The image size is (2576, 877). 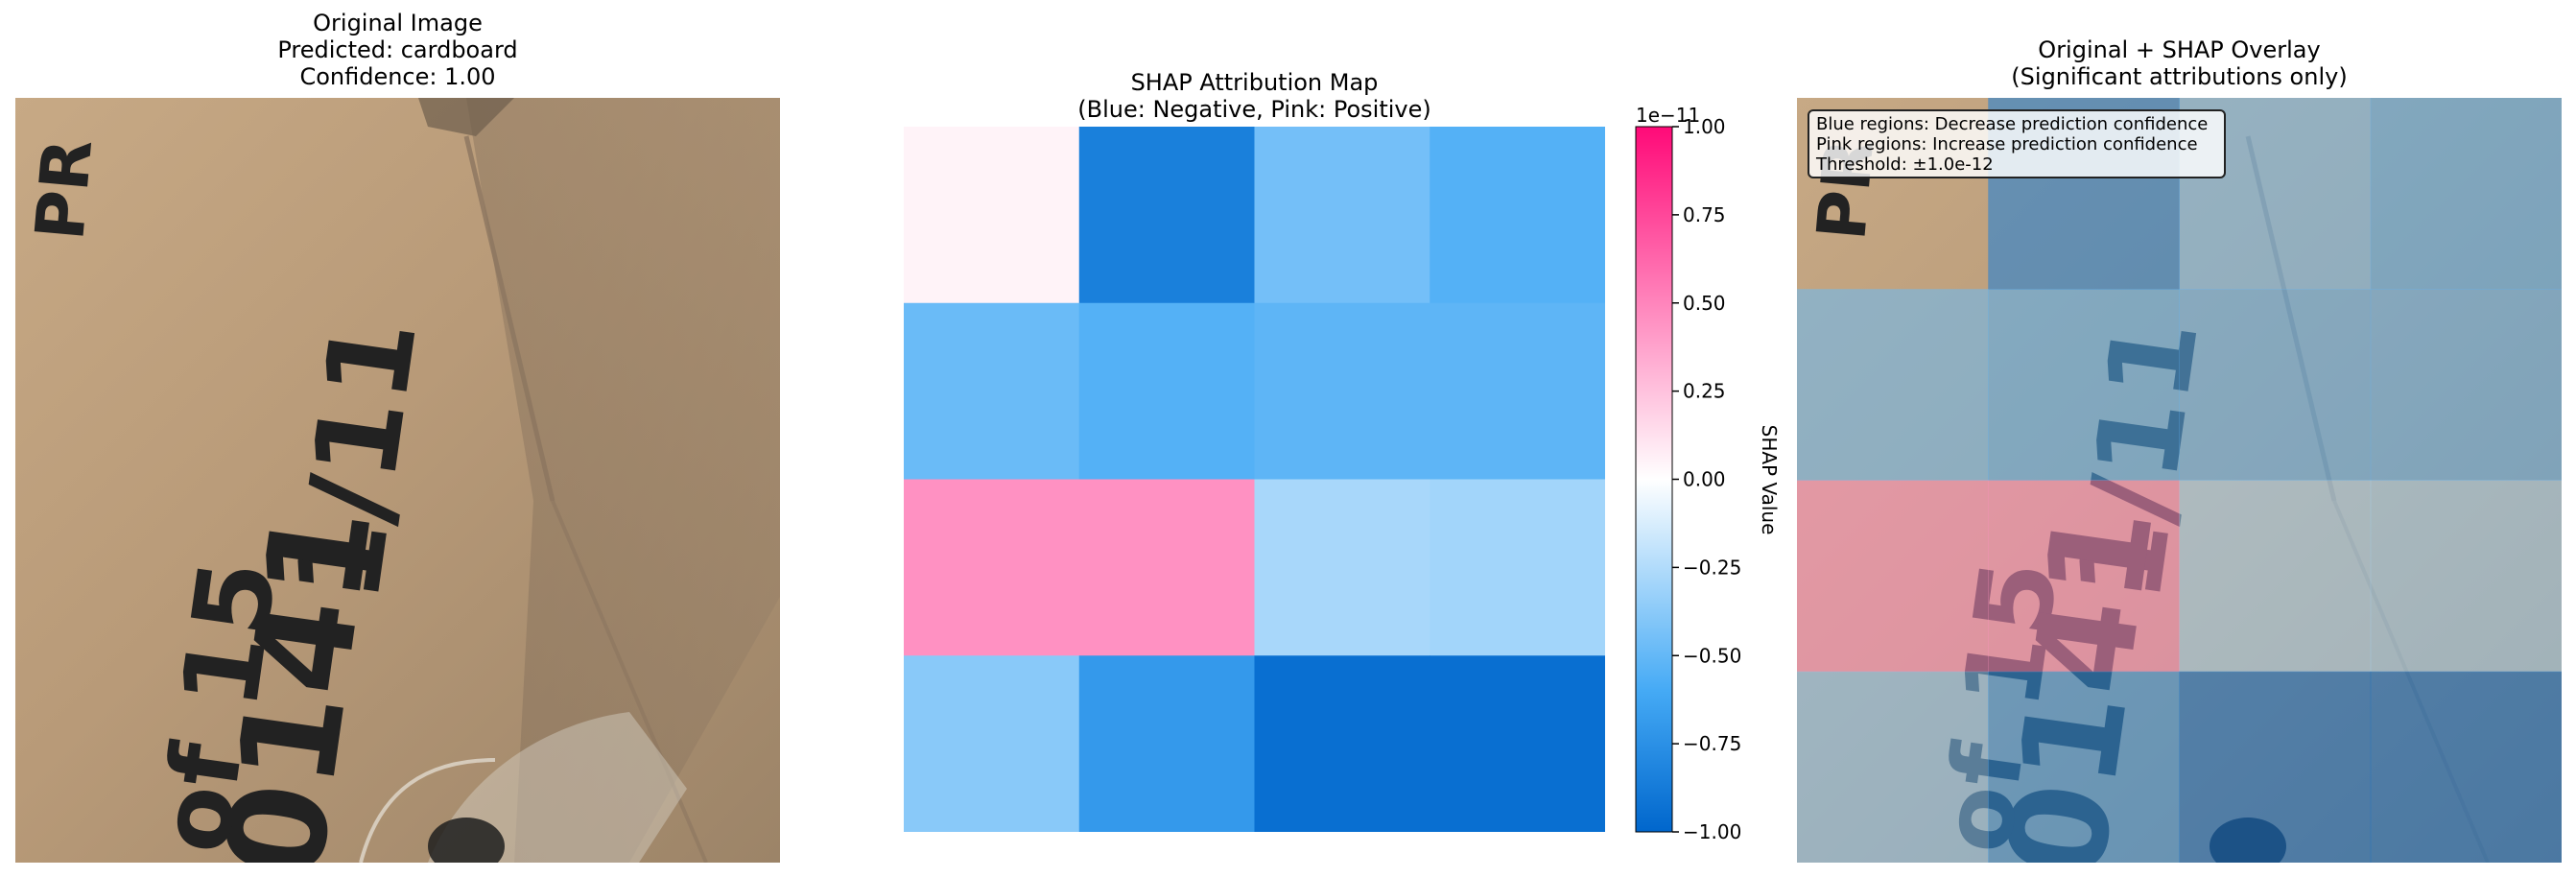 I want to click on colorbar-label: SHAP Value, so click(x=1769, y=480).